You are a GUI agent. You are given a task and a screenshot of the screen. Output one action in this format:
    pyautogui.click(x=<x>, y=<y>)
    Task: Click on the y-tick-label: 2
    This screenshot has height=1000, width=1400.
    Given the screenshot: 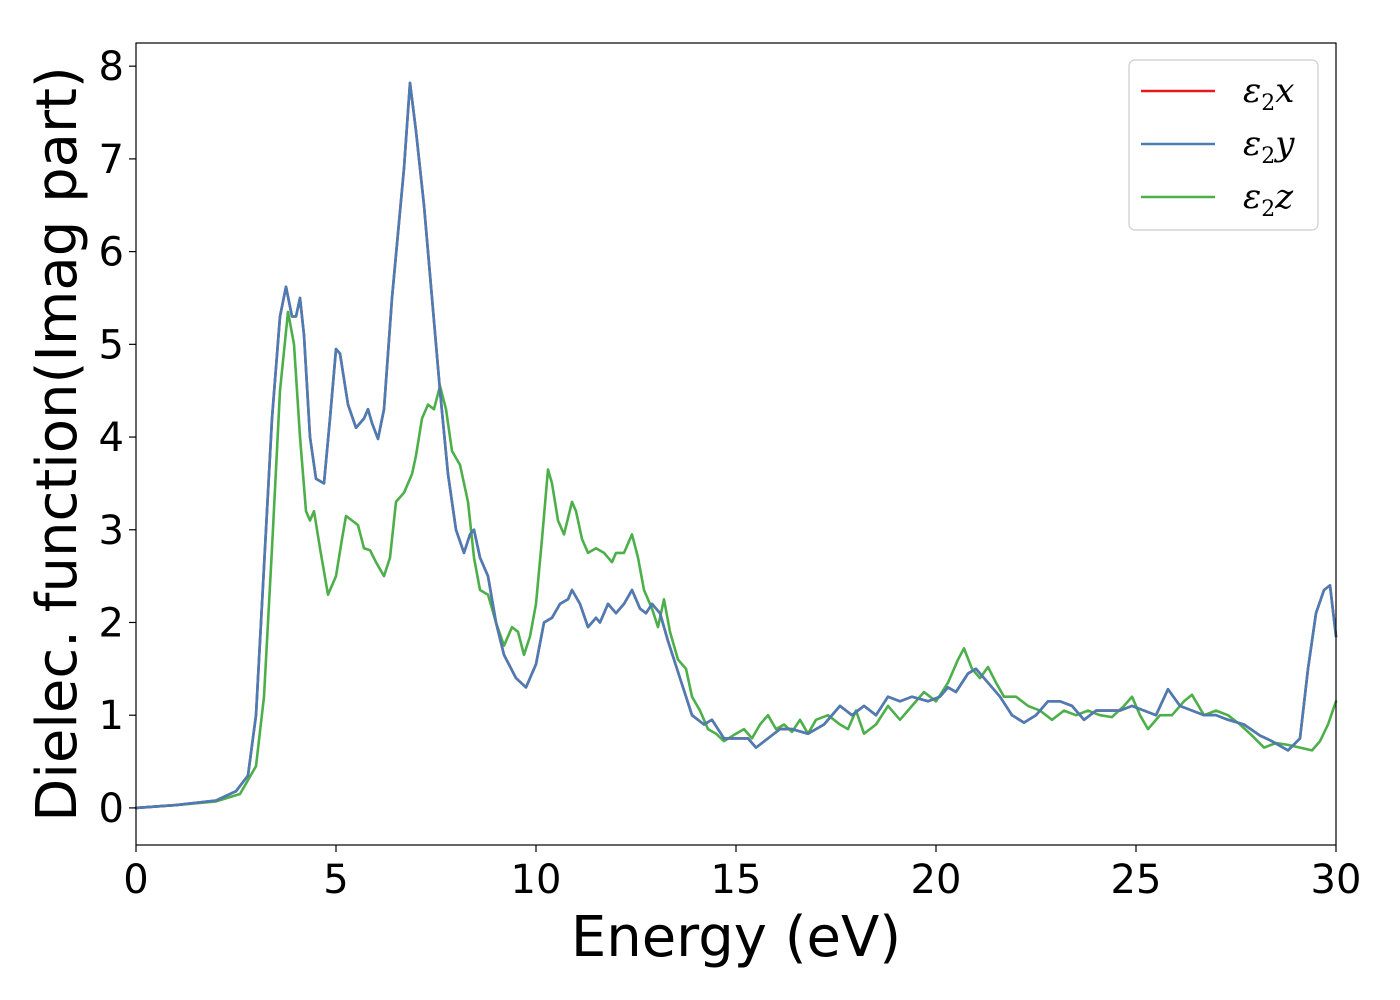 What is the action you would take?
    pyautogui.click(x=111, y=623)
    